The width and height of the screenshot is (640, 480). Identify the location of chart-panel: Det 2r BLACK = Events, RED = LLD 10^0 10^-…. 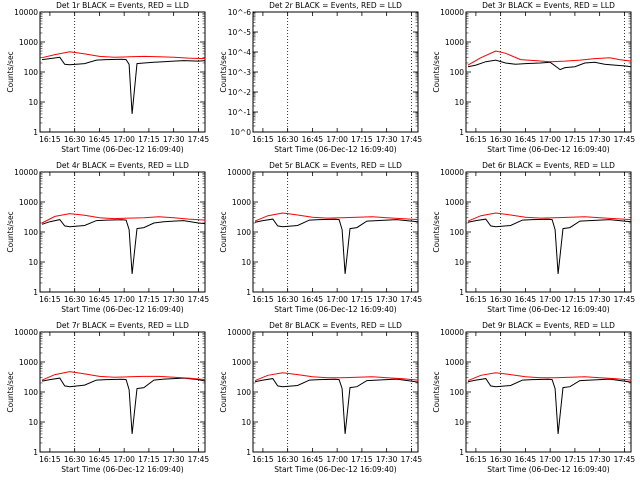
(320, 77).